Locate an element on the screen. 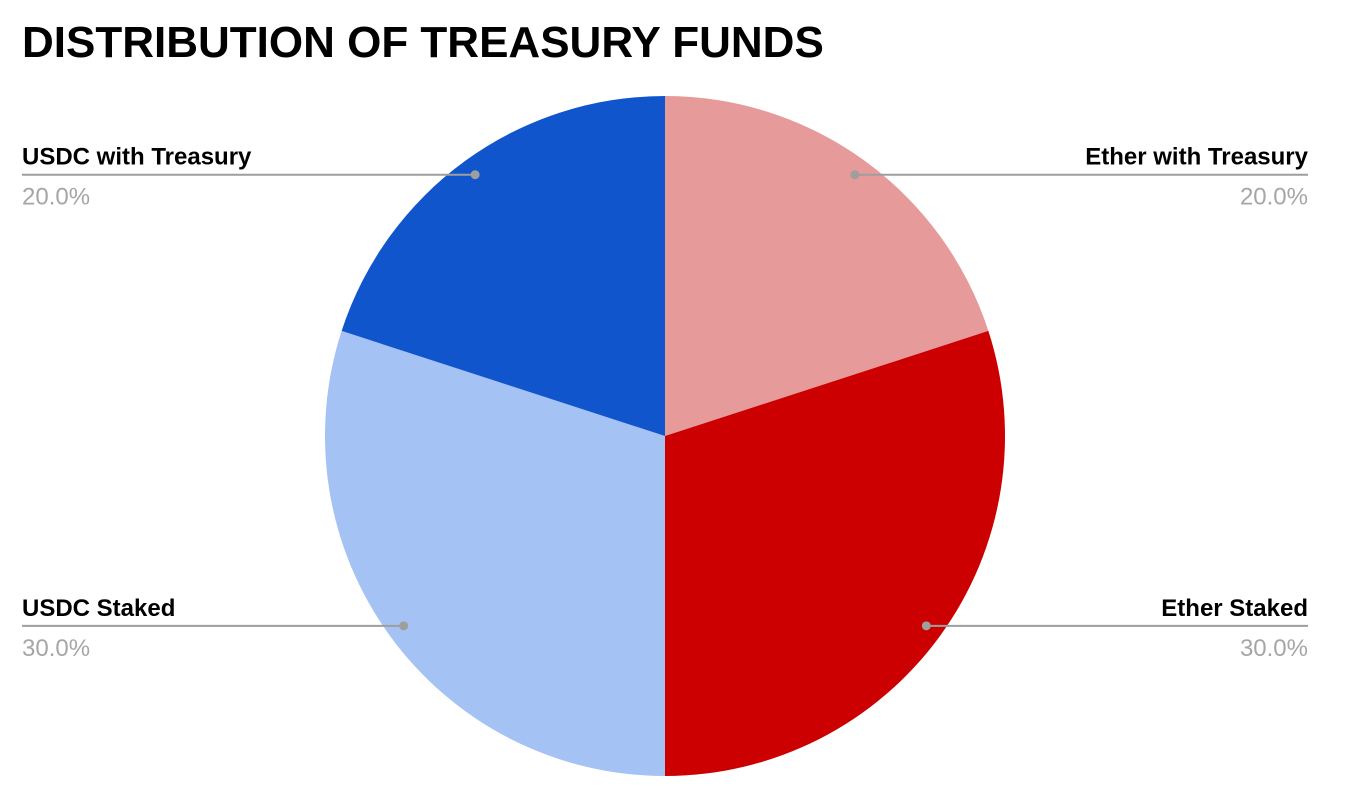 This screenshot has width=1348, height=810. legend-label: USDC with Treasury is located at coordinates (137, 157).